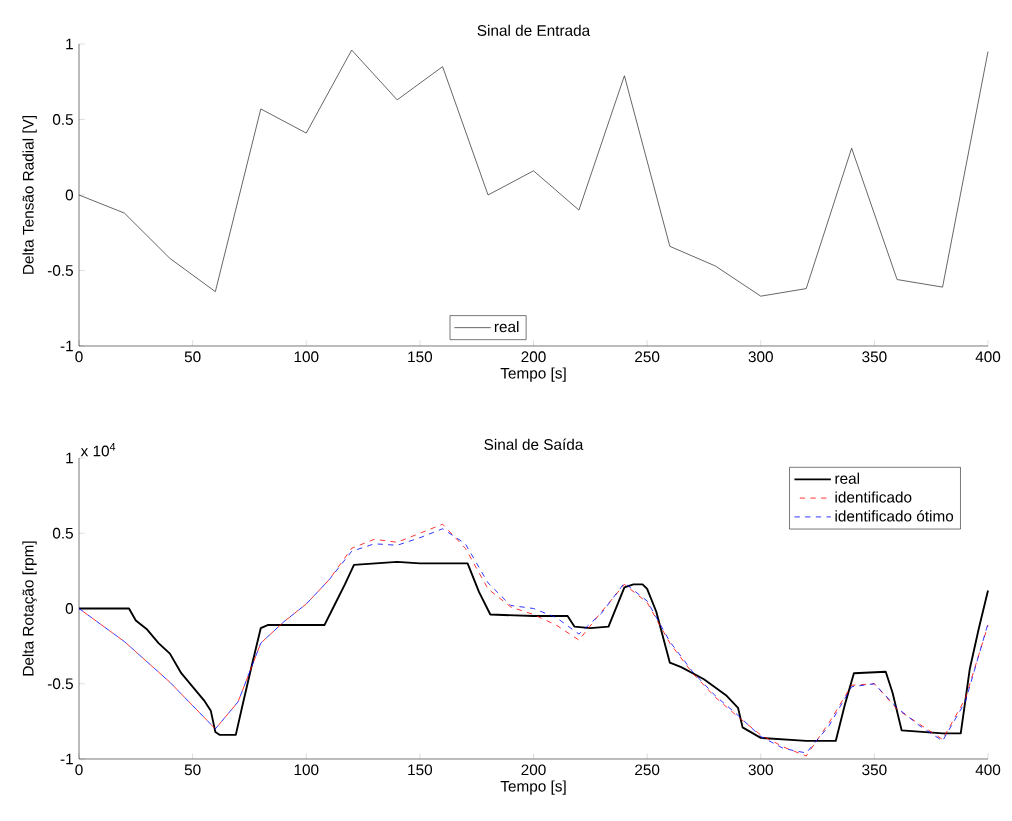  What do you see at coordinates (894, 516) in the screenshot?
I see `legend-label: identificado ótimo` at bounding box center [894, 516].